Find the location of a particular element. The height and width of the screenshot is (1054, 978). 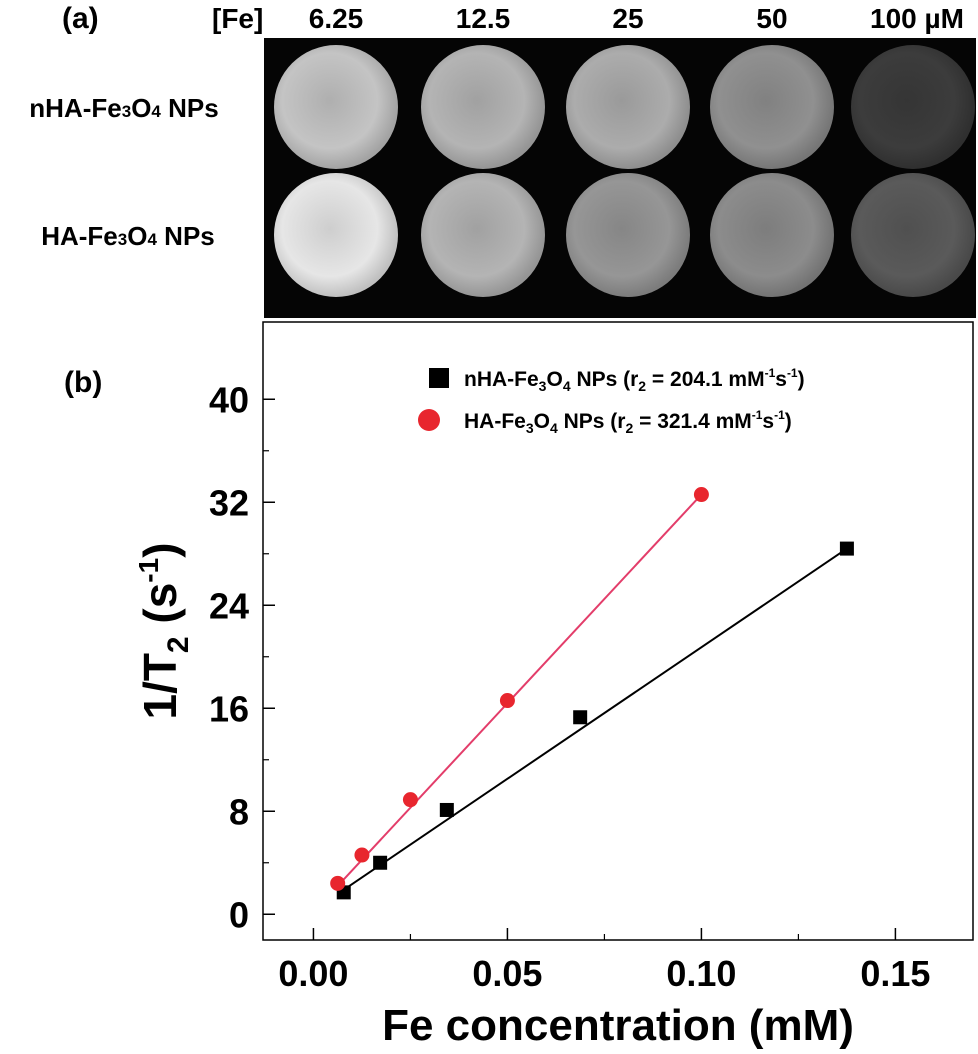

row-label: HA-Fe3O4 NPs is located at coordinates (128, 236).